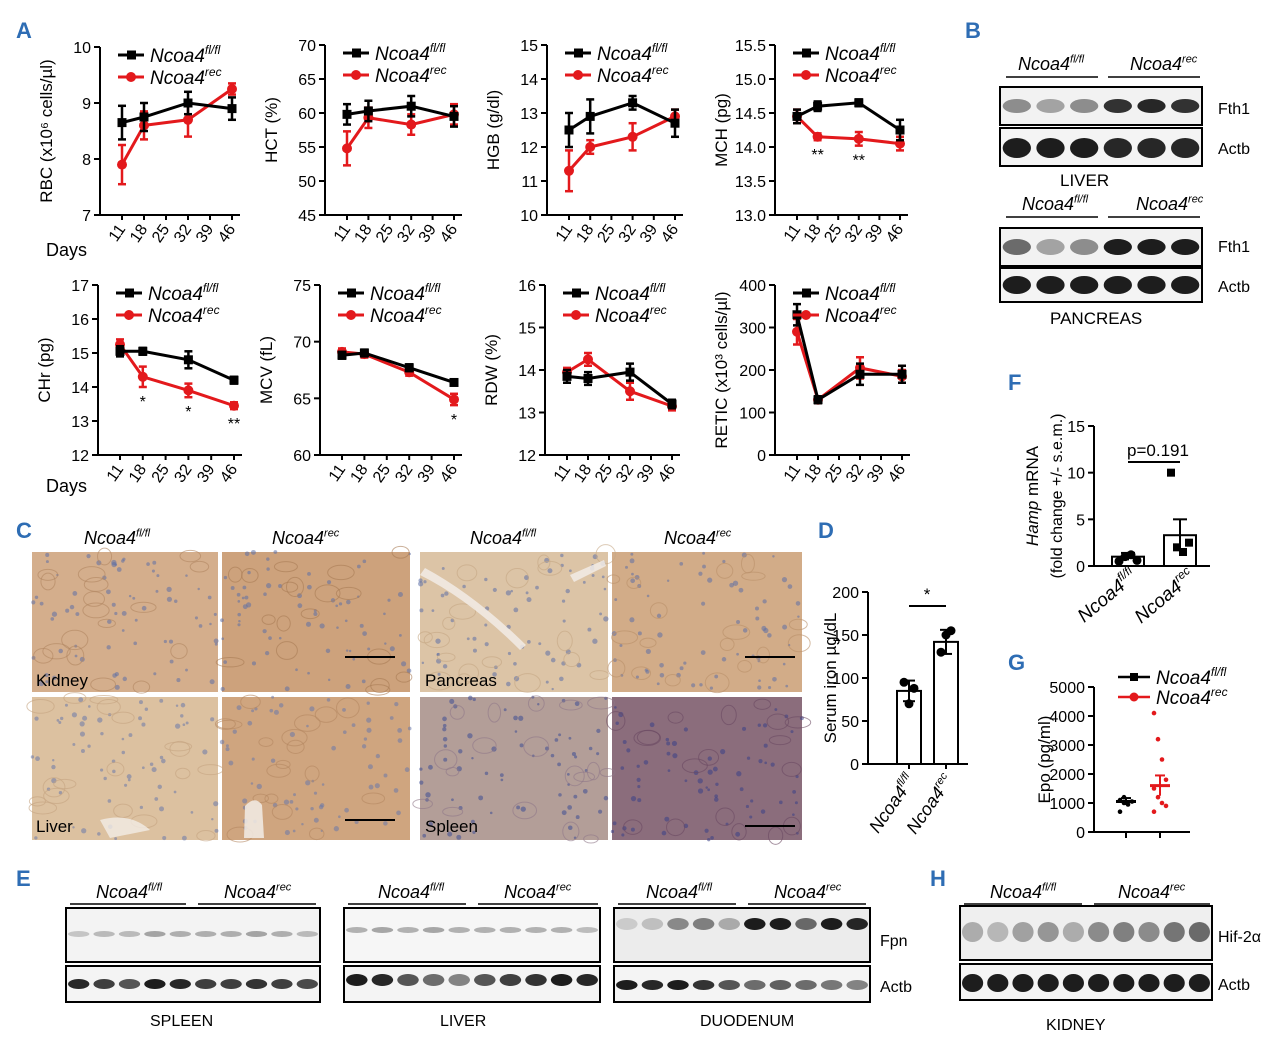  What do you see at coordinates (405, 293) in the screenshot?
I see `legend-label-fl: Ncoa4fl/fl` at bounding box center [405, 293].